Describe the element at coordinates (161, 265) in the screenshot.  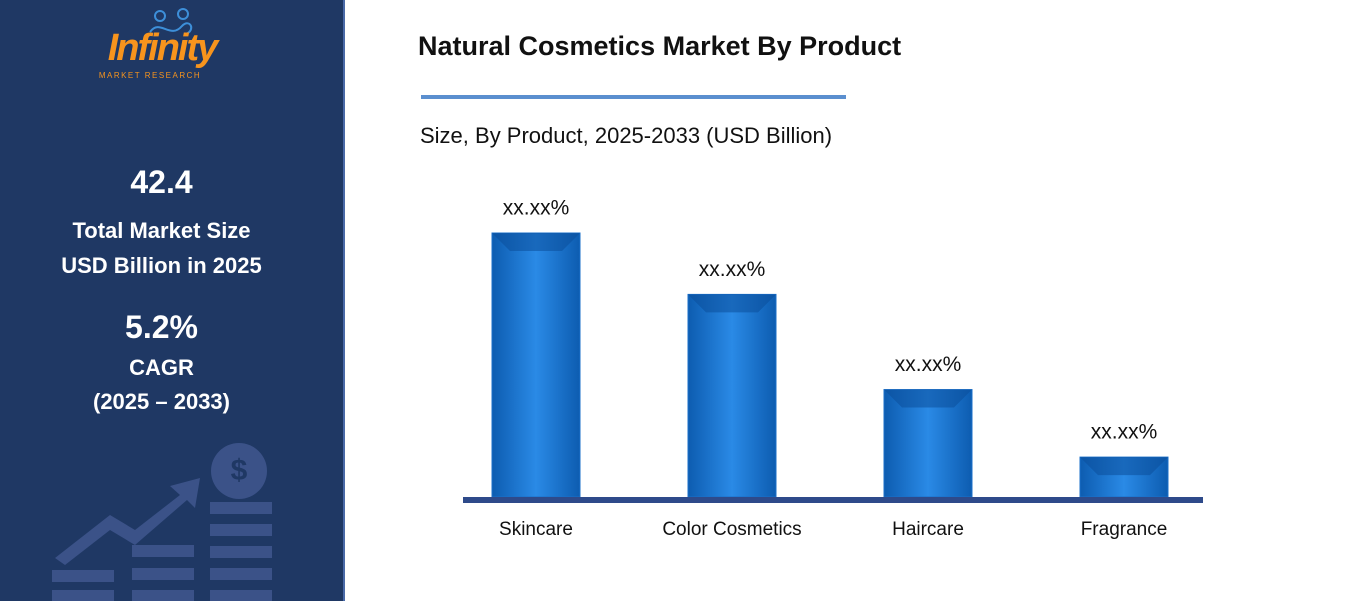
I see `market-size-label: USD Billion in 2025` at that location.